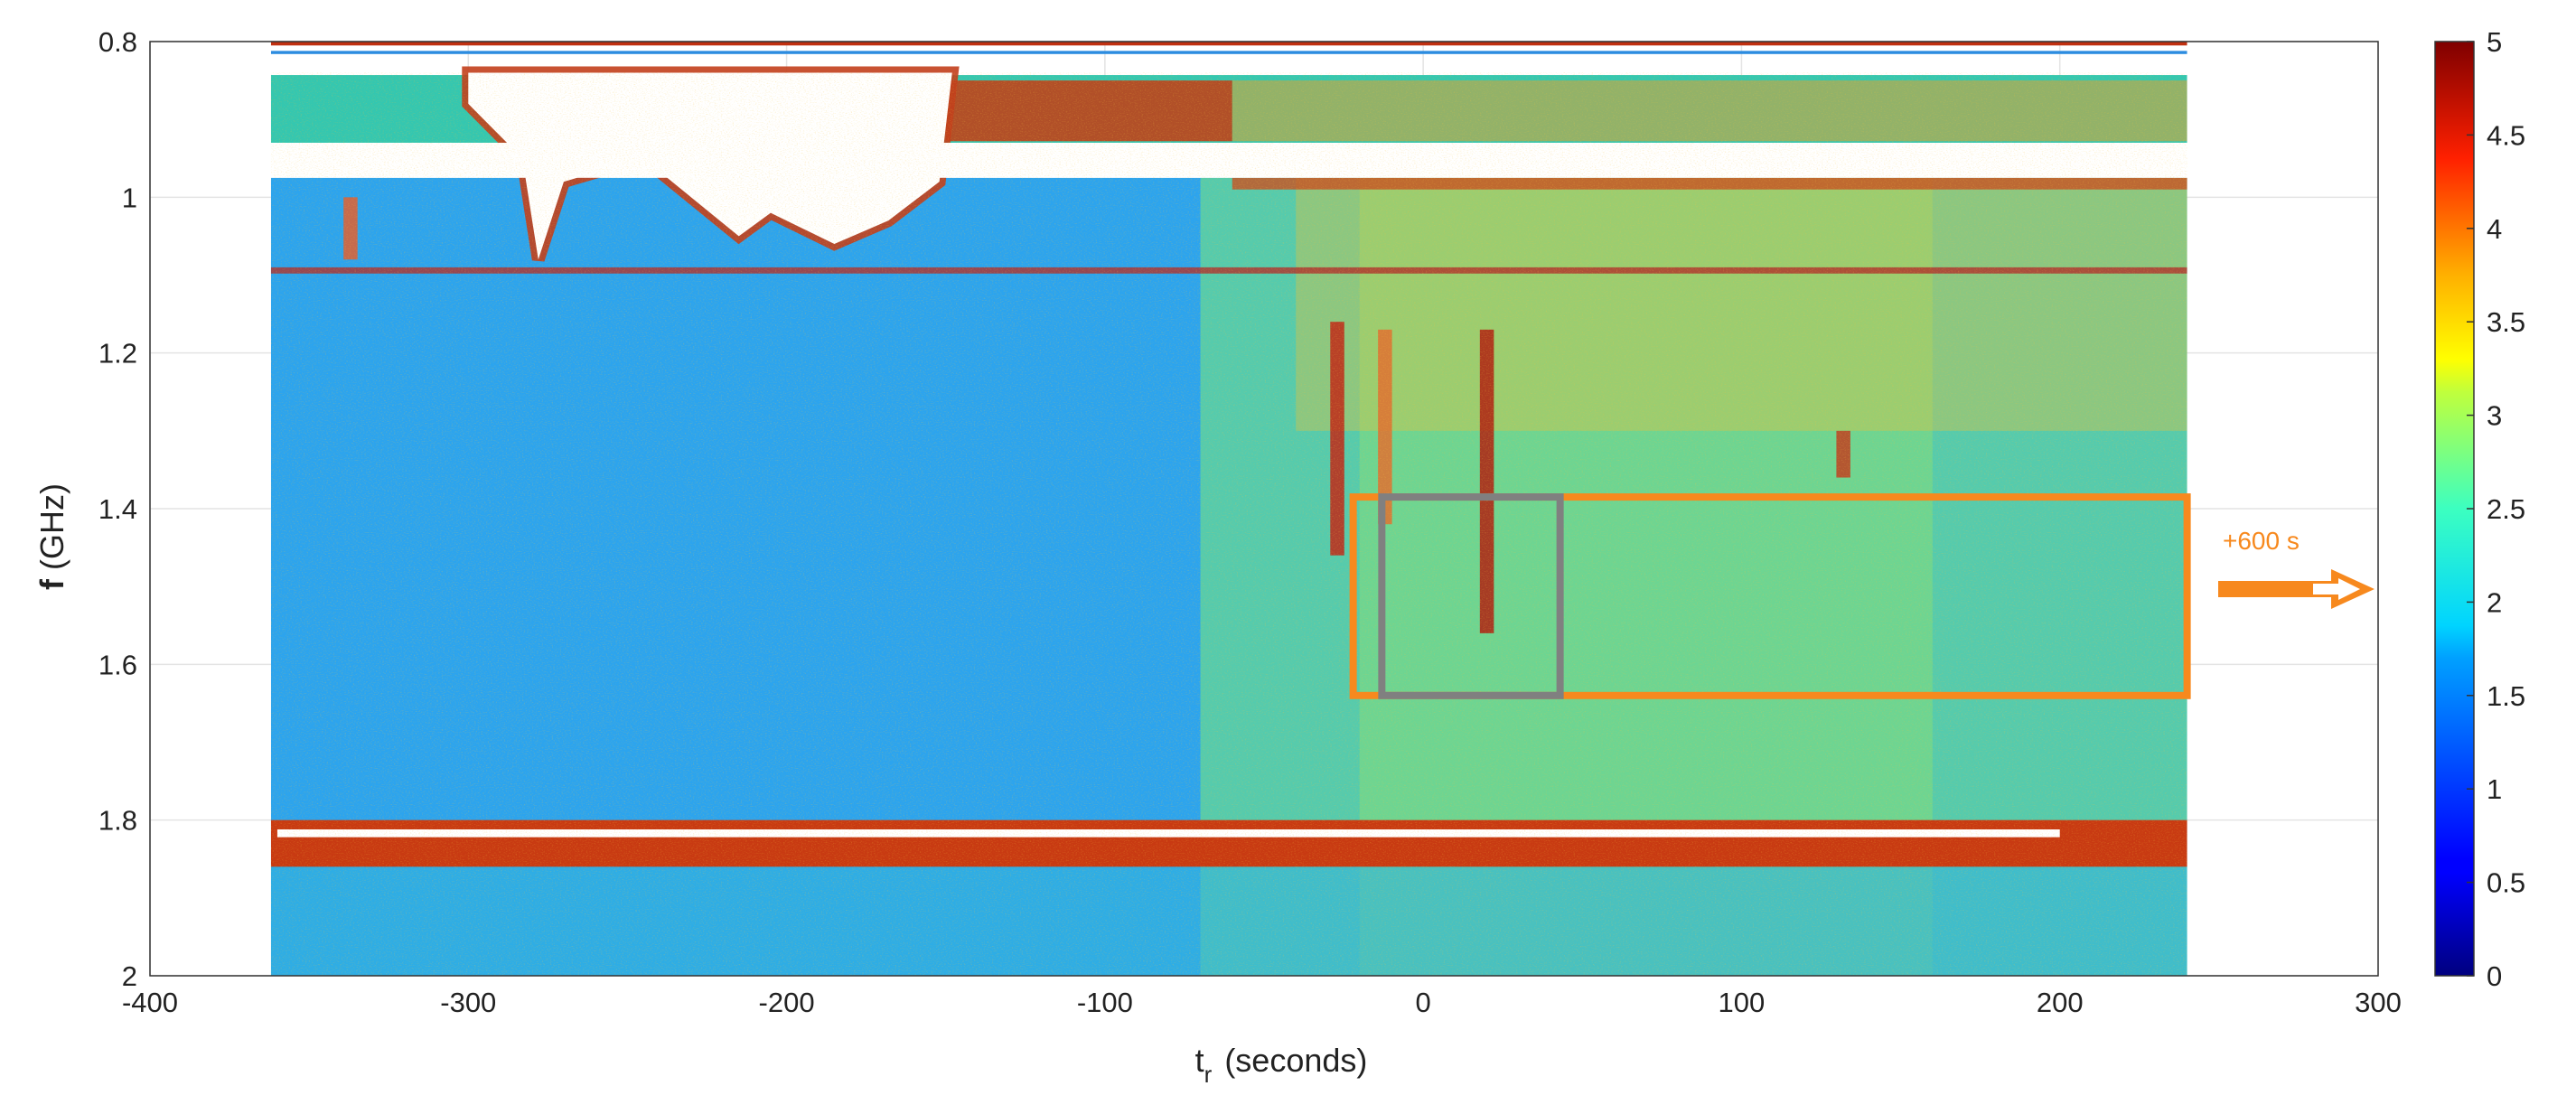 The width and height of the screenshot is (2576, 1114). Describe the element at coordinates (117, 354) in the screenshot. I see `y-tick-label: 1.2` at that location.